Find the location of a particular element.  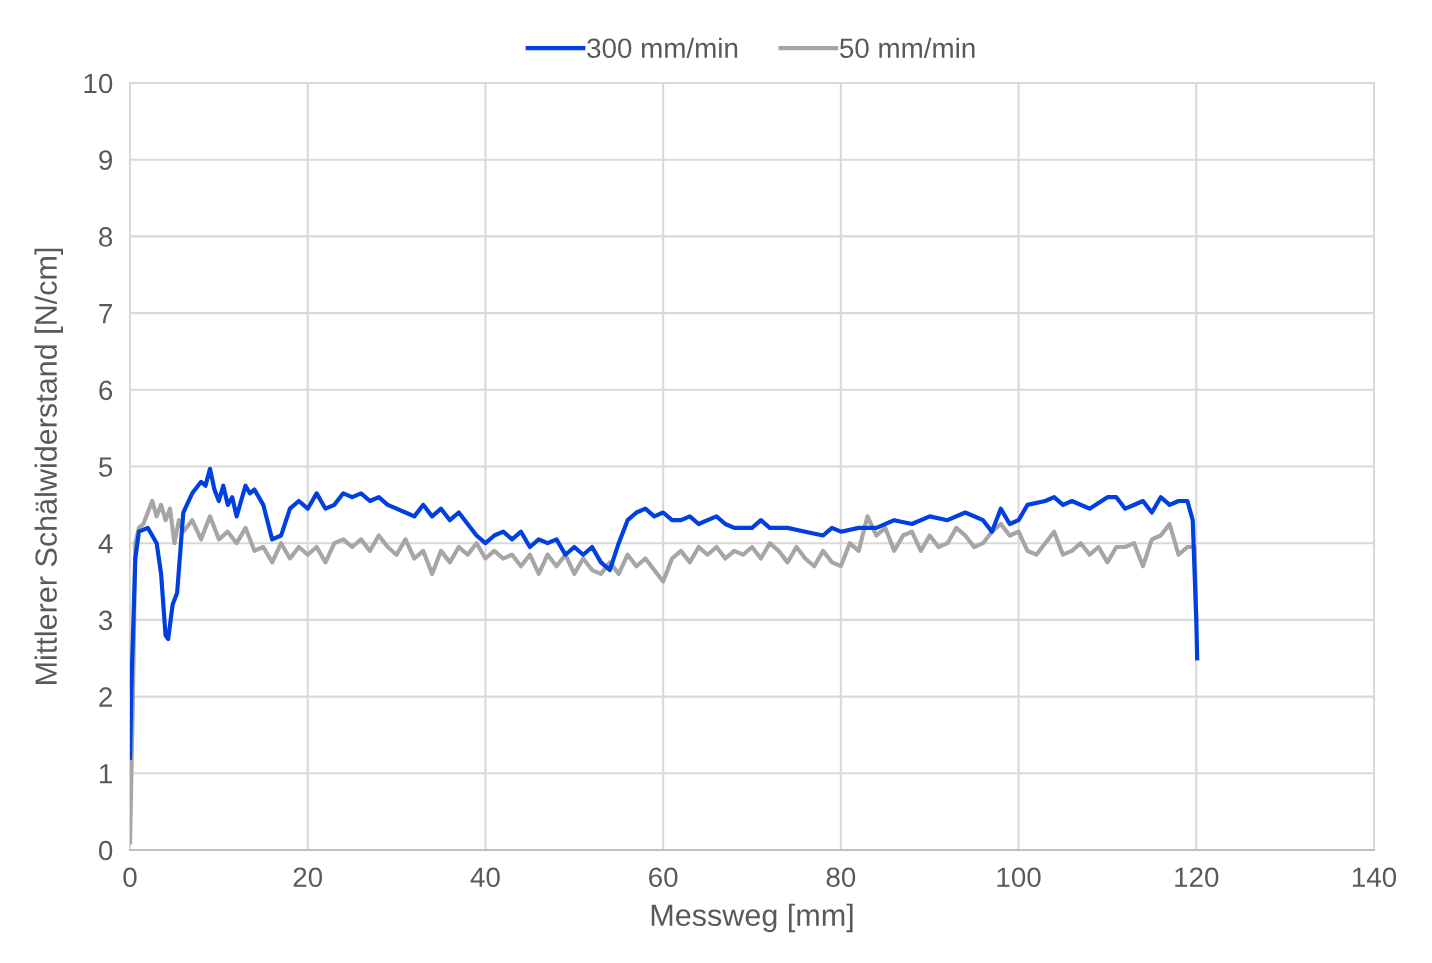

x-tick-label: 140 is located at coordinates (1374, 877).